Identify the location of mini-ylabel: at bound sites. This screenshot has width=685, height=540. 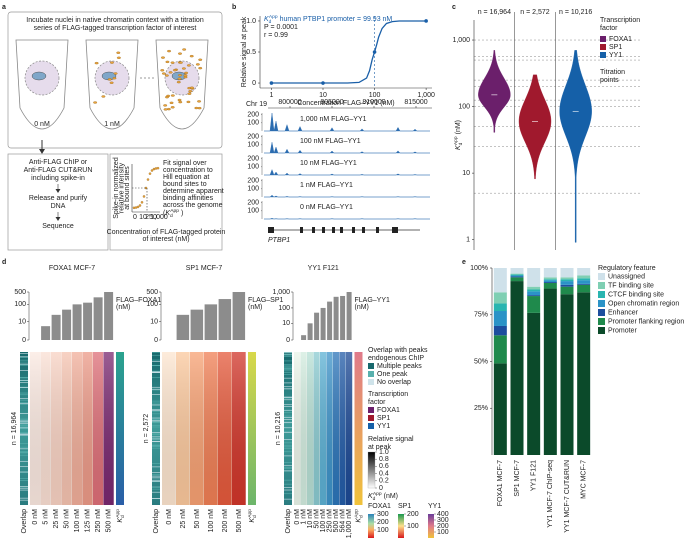
(127, 188).